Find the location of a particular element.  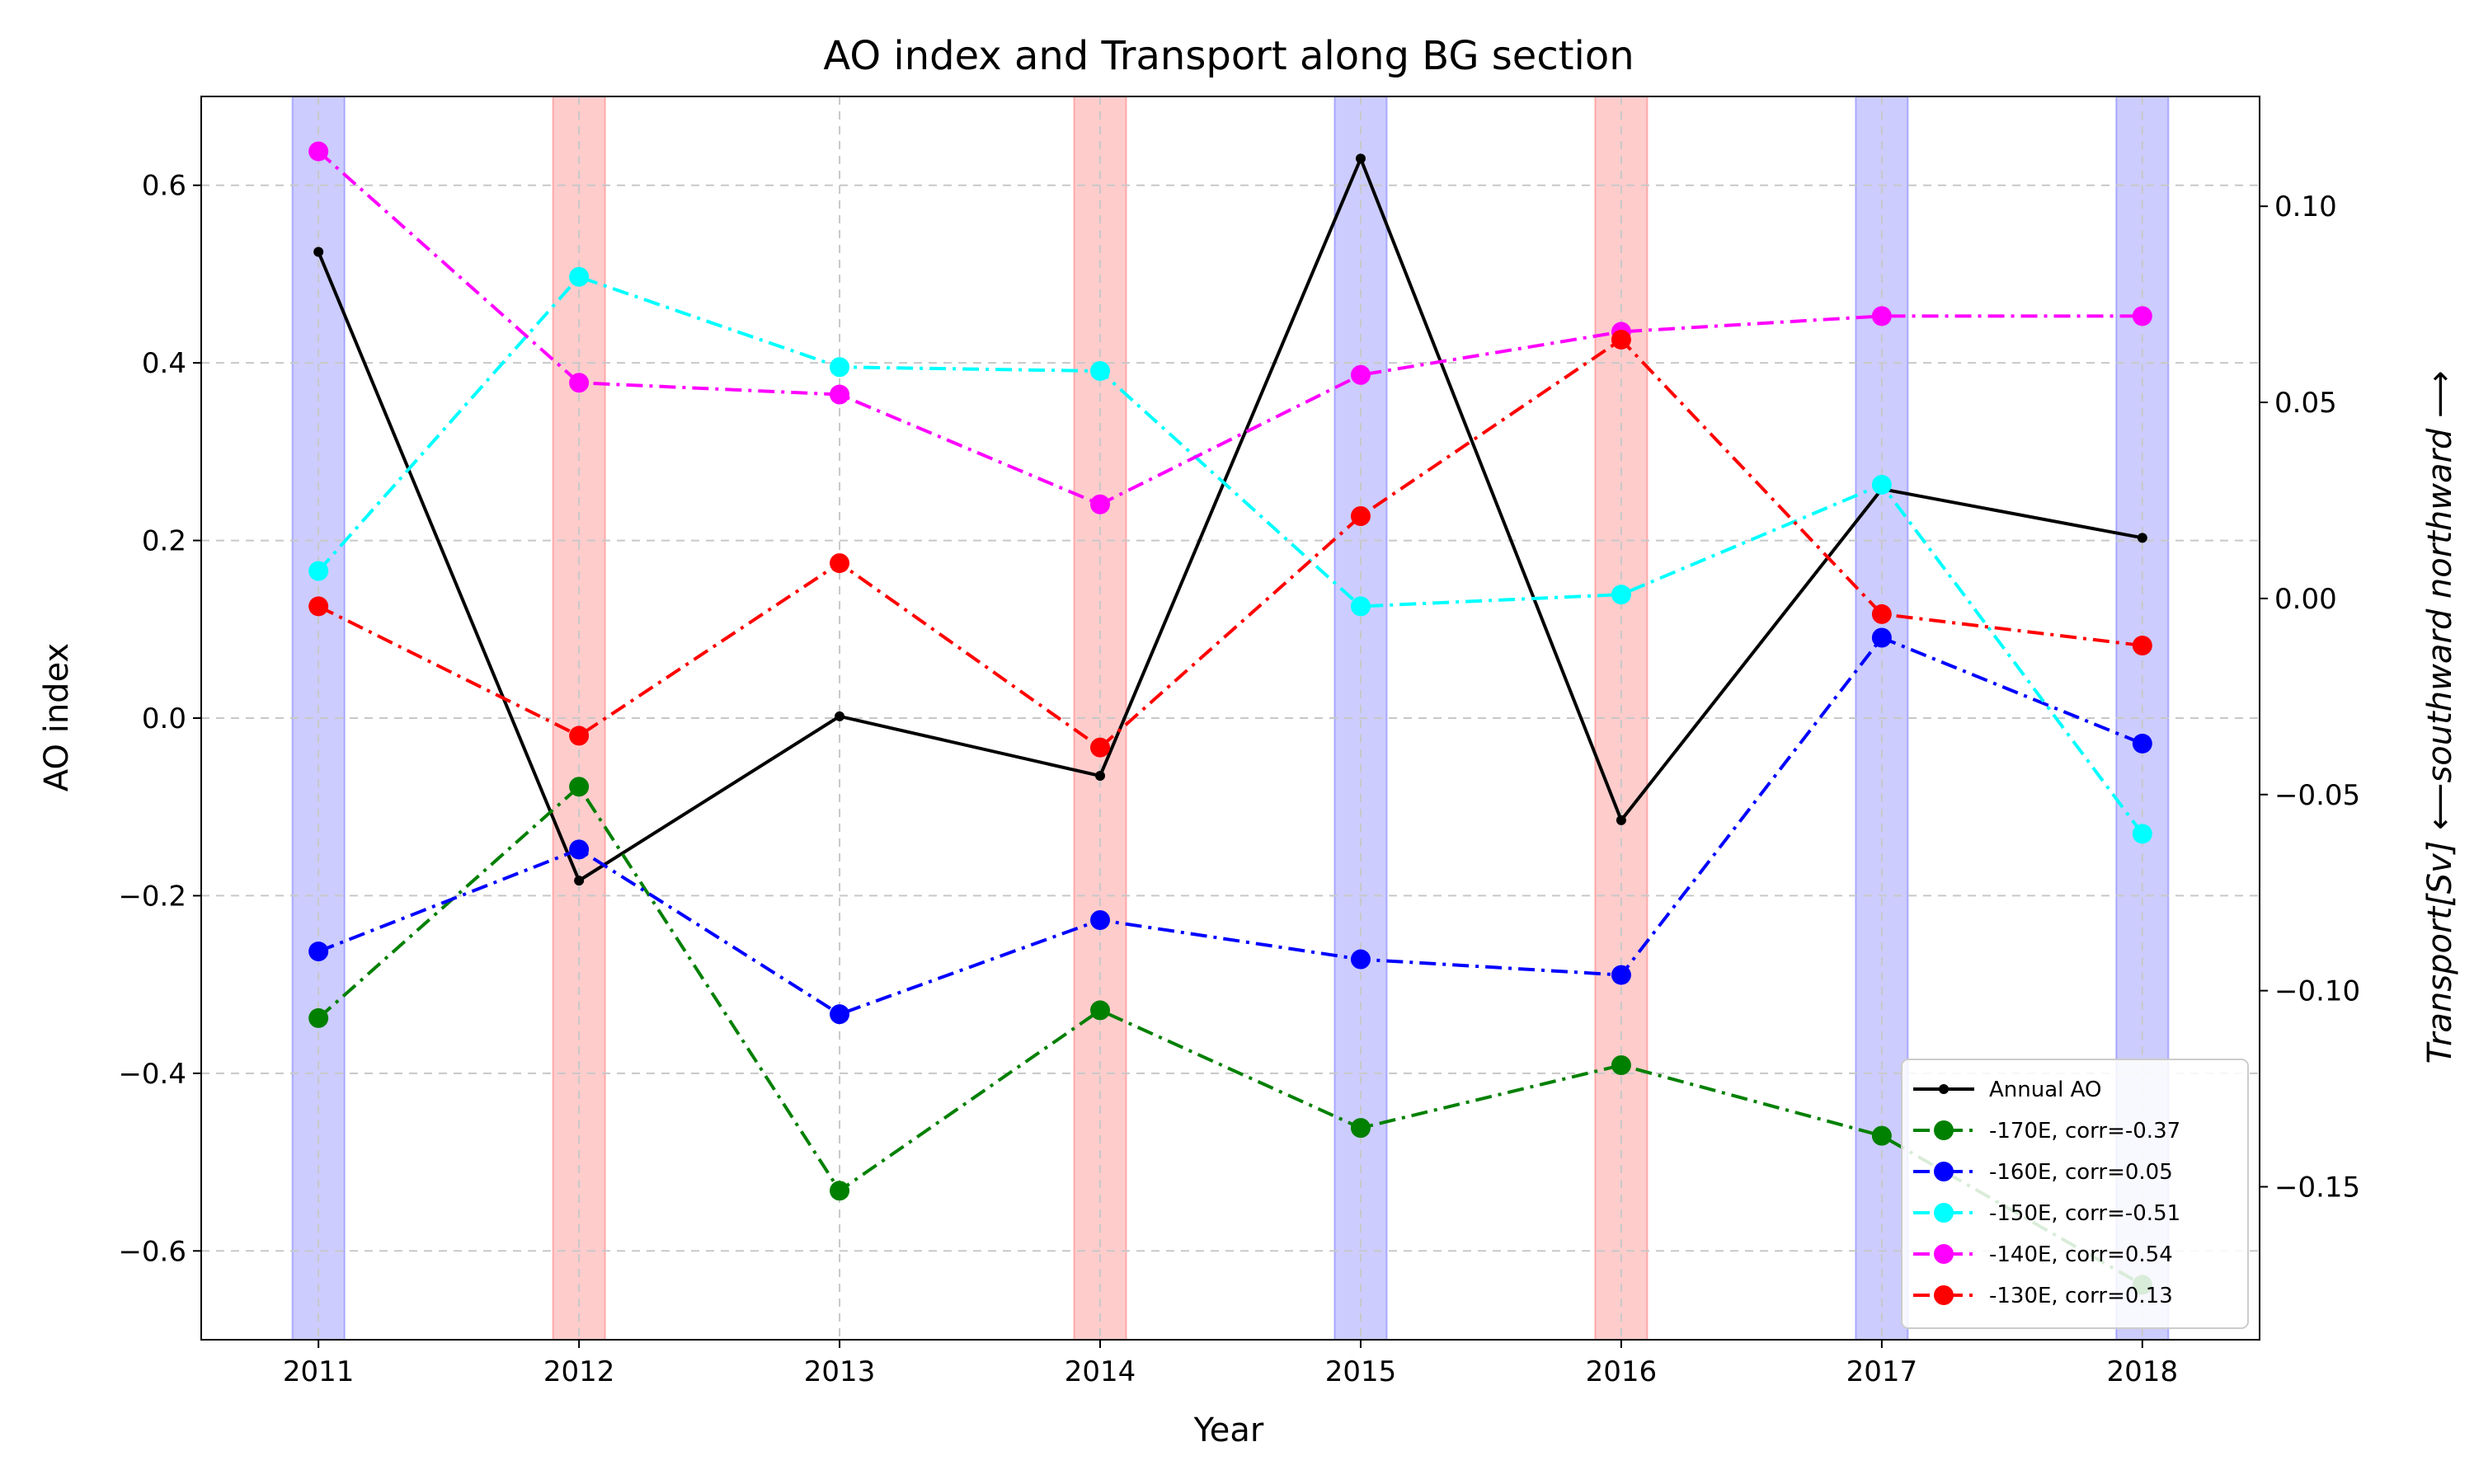

x-tick-label: 2014 is located at coordinates (1100, 1371).